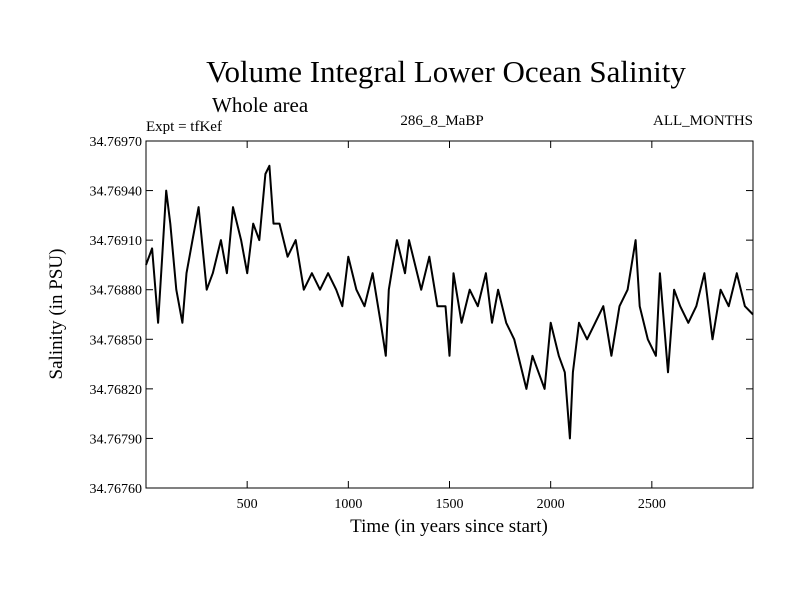 The height and width of the screenshot is (605, 800). I want to click on experiment-label: Expt = tfKef, so click(184, 127).